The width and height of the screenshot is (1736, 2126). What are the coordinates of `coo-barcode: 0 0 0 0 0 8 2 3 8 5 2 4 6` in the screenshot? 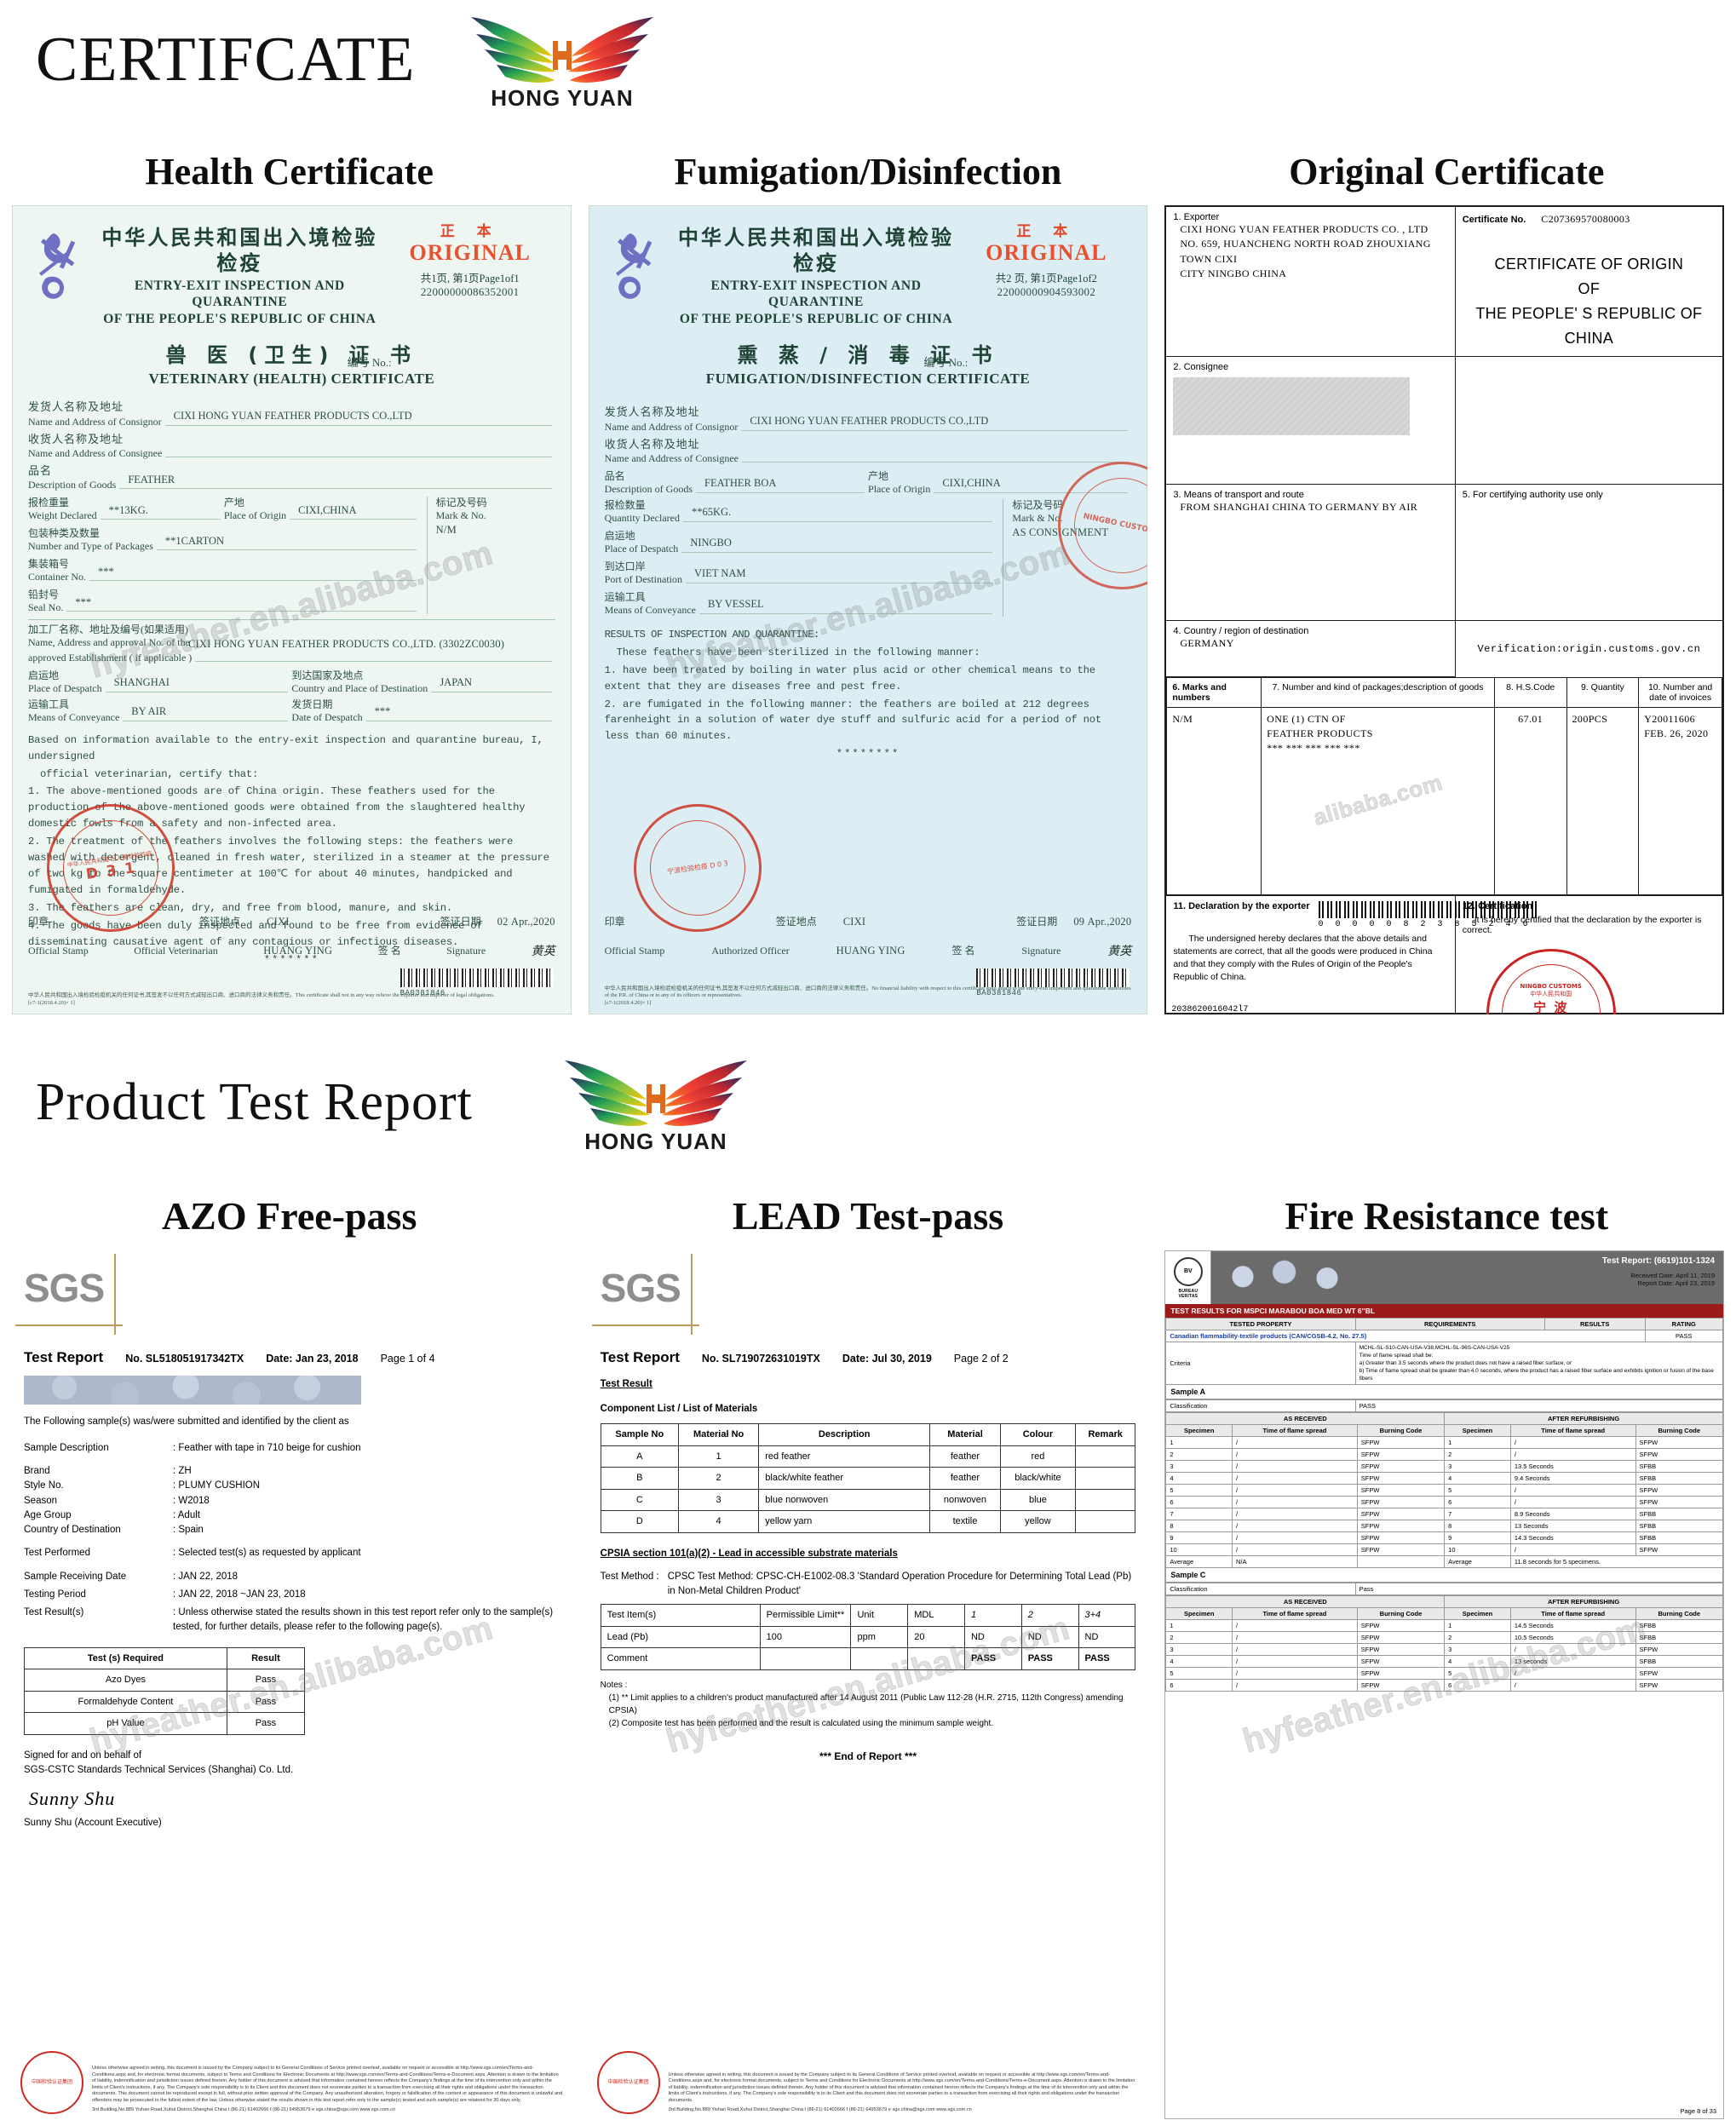 It's located at (1429, 914).